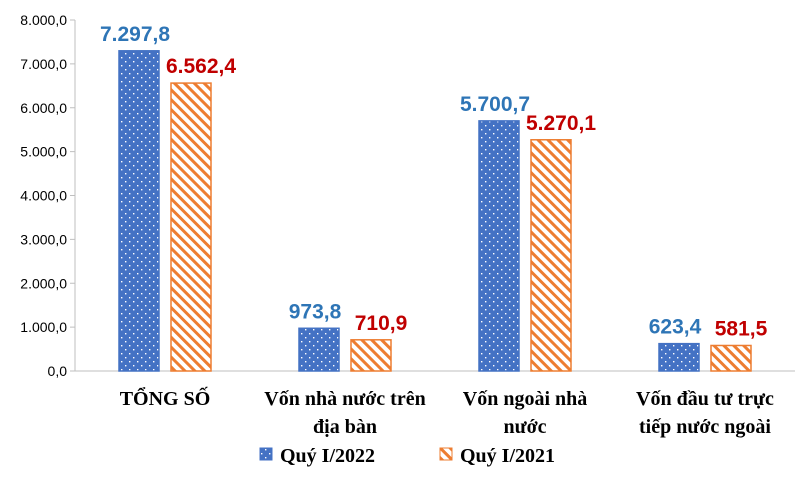 The height and width of the screenshot is (483, 807). I want to click on category-label: TỔNG SỐ, so click(165, 398).